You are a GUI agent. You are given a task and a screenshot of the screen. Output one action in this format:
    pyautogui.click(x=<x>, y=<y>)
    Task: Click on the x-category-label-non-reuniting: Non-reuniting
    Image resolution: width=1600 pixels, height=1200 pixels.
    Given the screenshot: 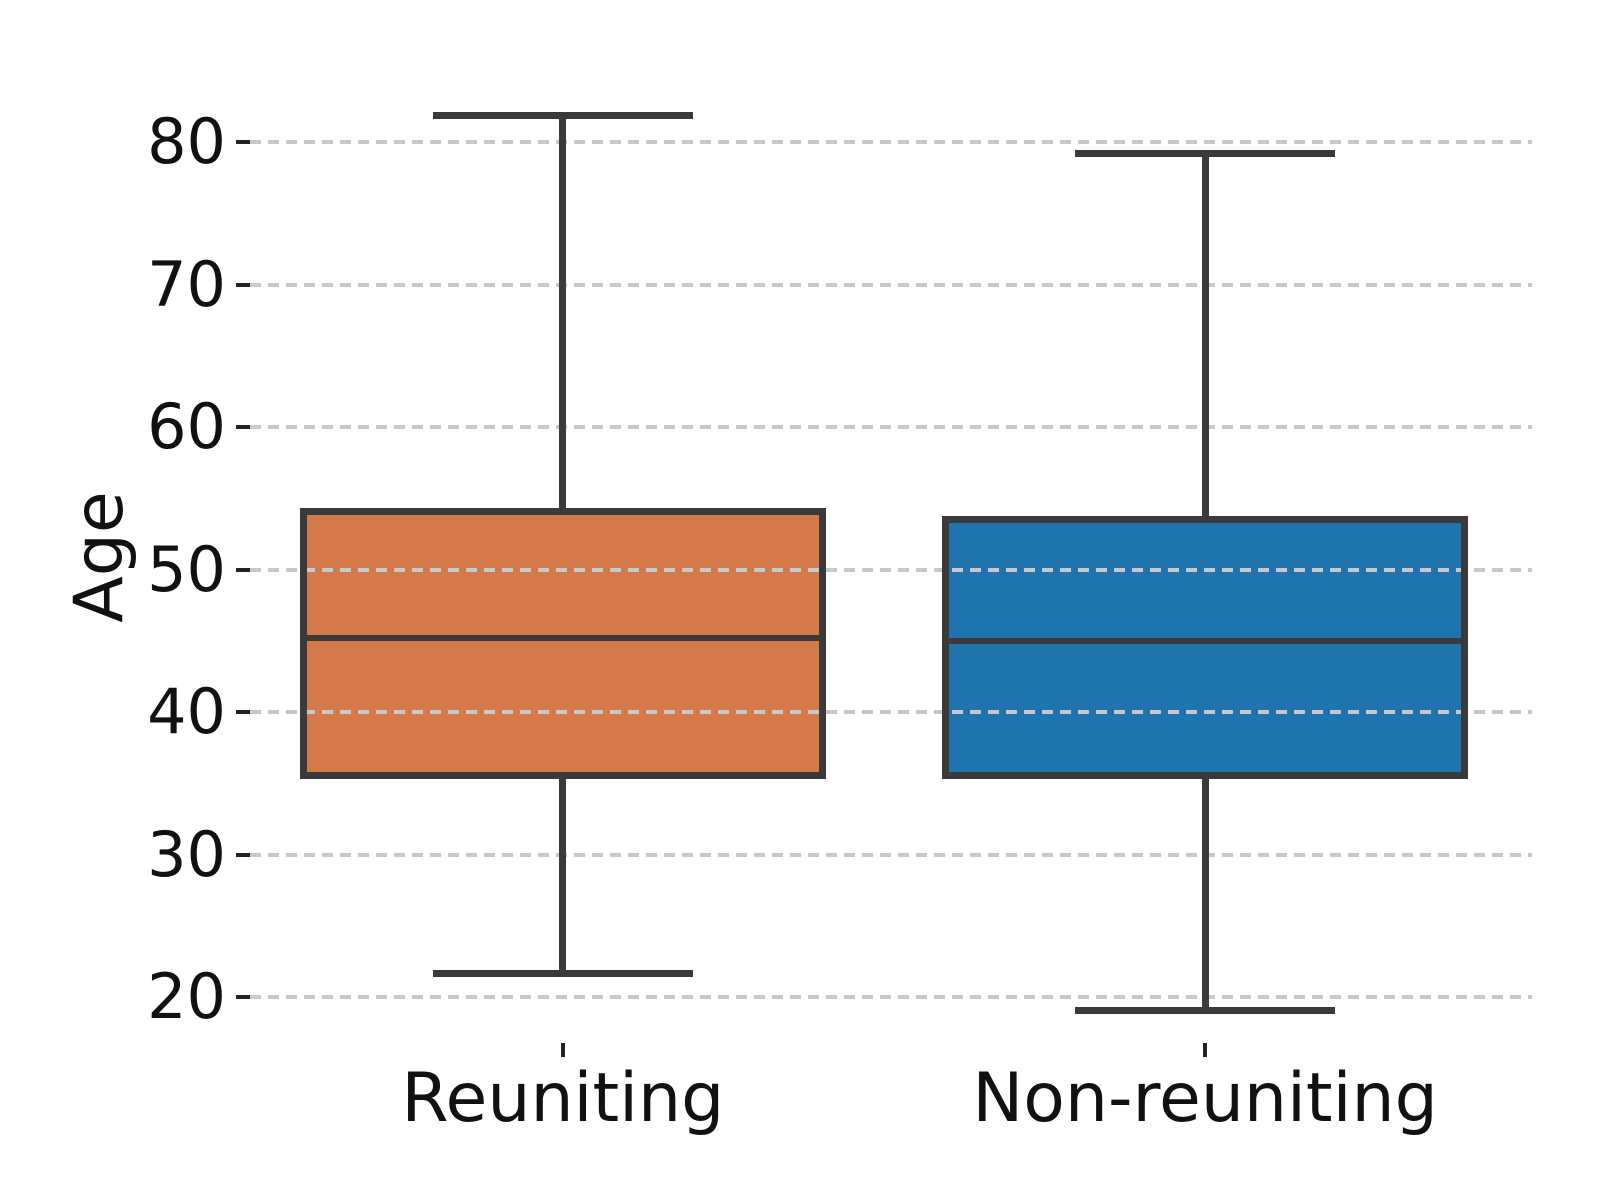 What is the action you would take?
    pyautogui.click(x=1205, y=1098)
    